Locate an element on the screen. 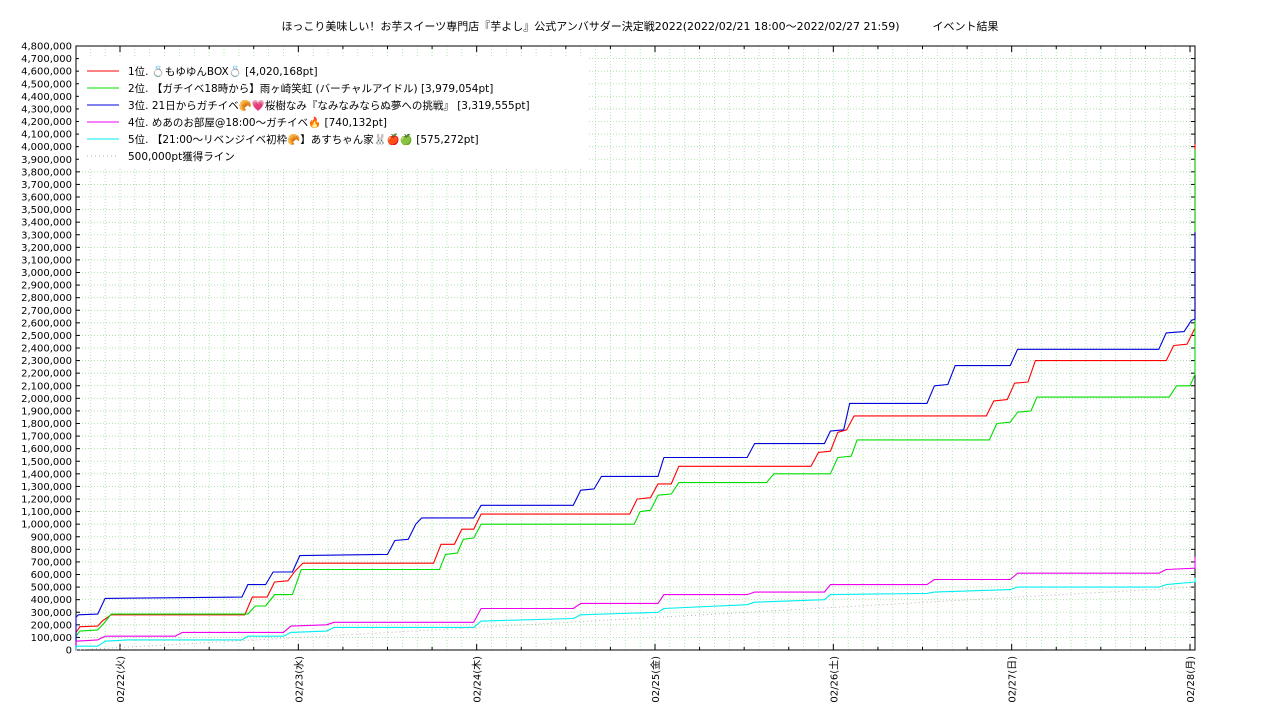 This screenshot has height=720, width=1280. y-tick-label: 1,800,000 is located at coordinates (46, 424).